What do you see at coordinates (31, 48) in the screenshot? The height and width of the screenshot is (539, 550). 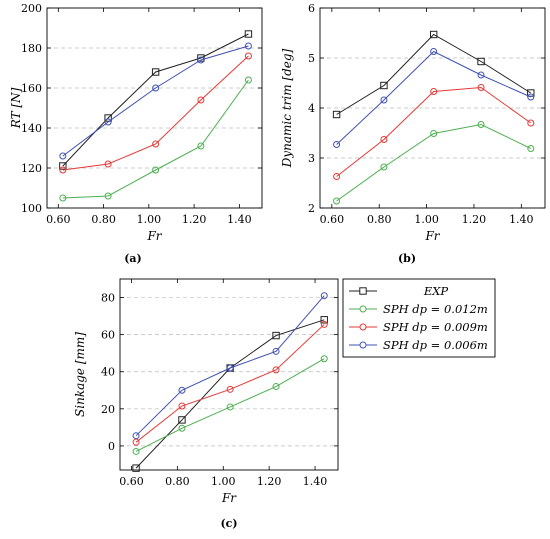 I see `y-tick-label: 180` at bounding box center [31, 48].